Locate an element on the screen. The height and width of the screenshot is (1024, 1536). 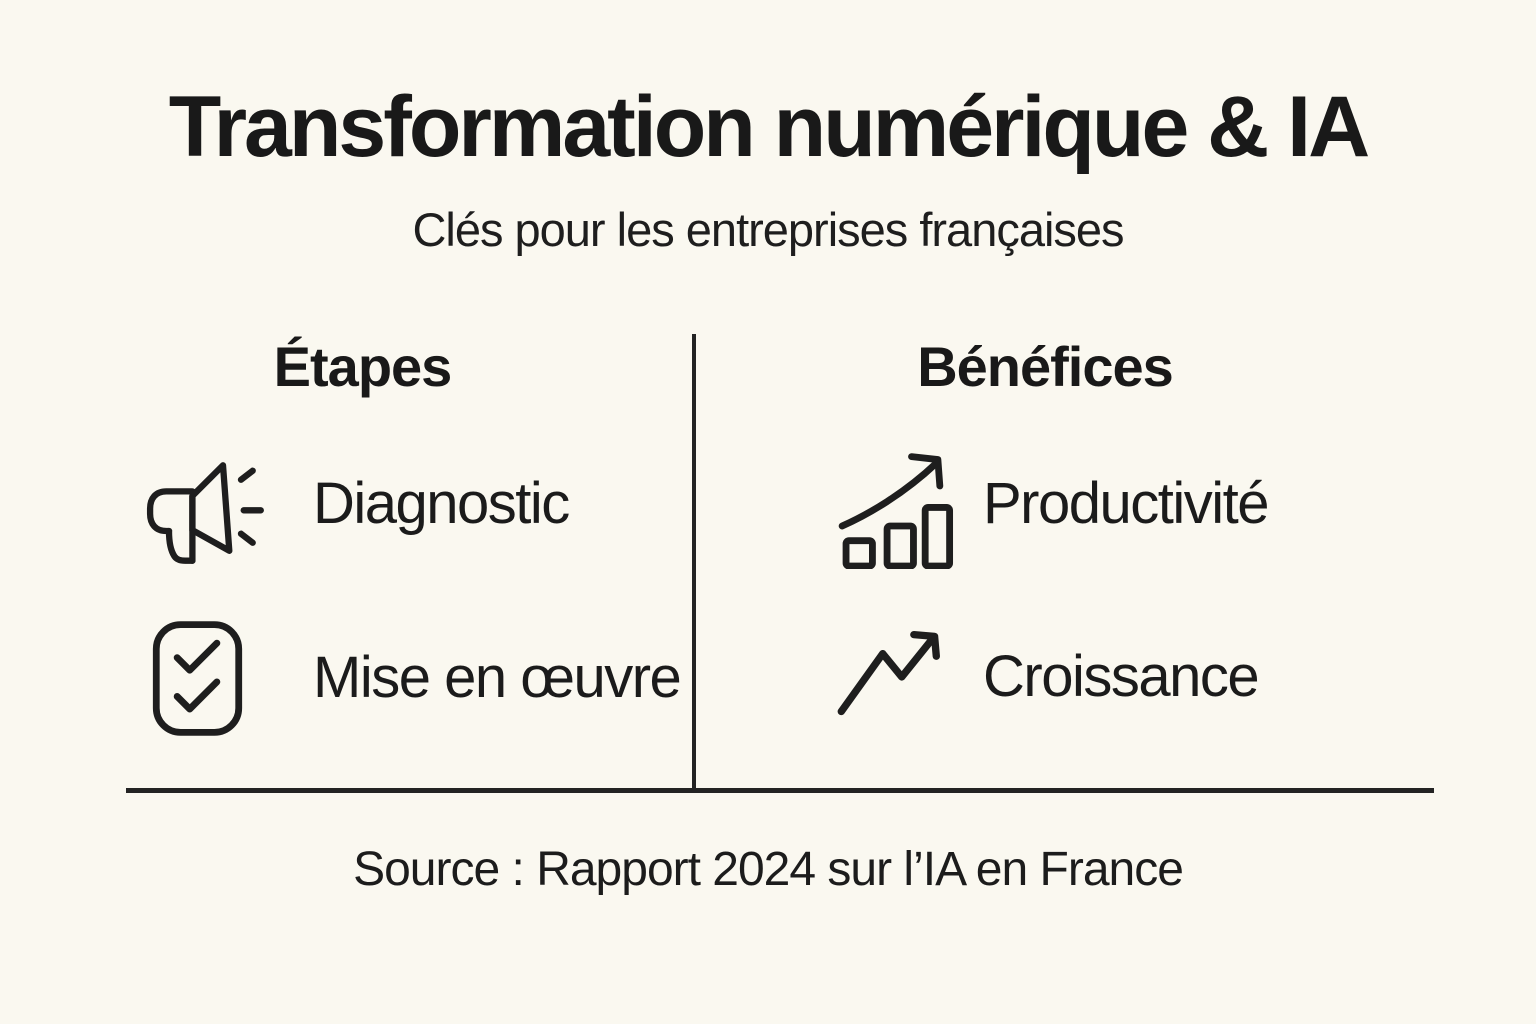
megaphone-icon is located at coordinates (200, 504).